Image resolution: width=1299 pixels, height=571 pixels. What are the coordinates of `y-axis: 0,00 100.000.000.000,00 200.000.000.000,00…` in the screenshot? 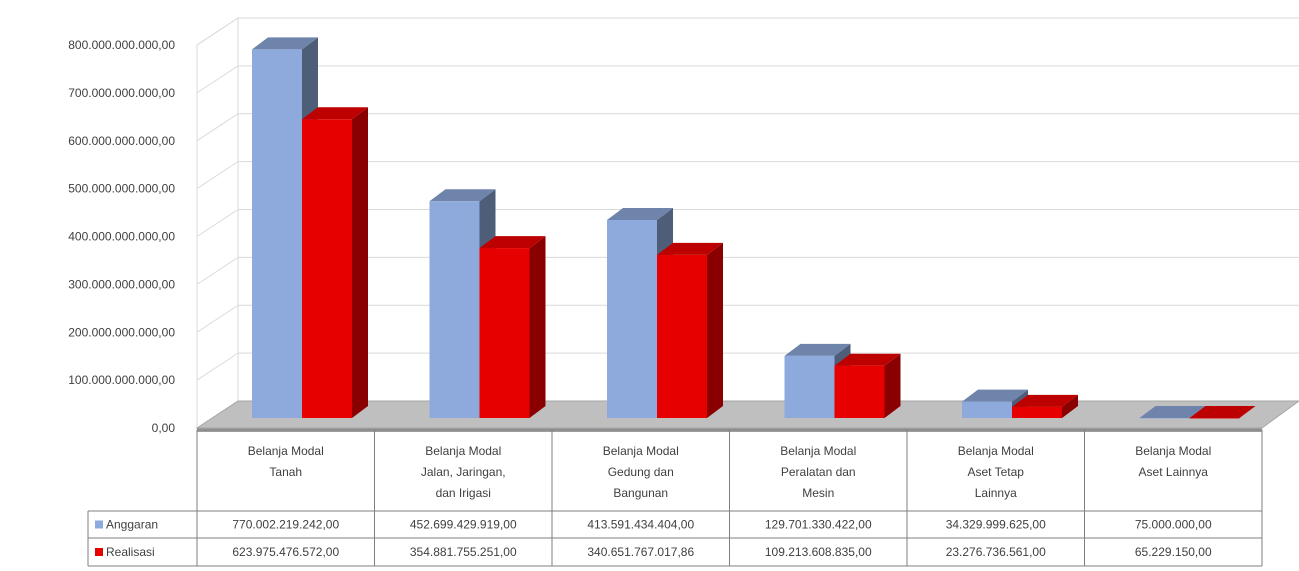 It's located at (121, 236).